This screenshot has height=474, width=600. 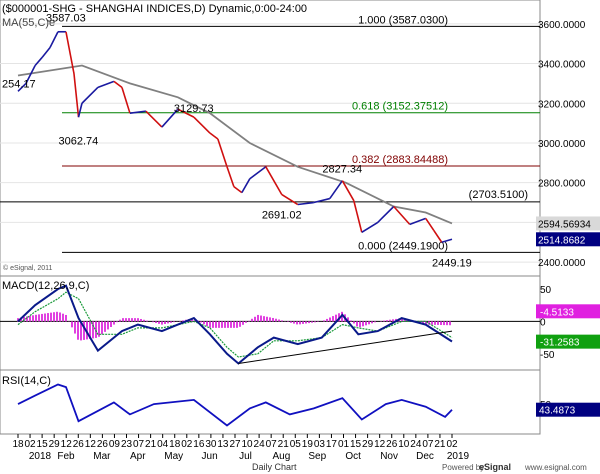 What do you see at coordinates (211, 444) in the screenshot?
I see `day-tick-label: 30` at bounding box center [211, 444].